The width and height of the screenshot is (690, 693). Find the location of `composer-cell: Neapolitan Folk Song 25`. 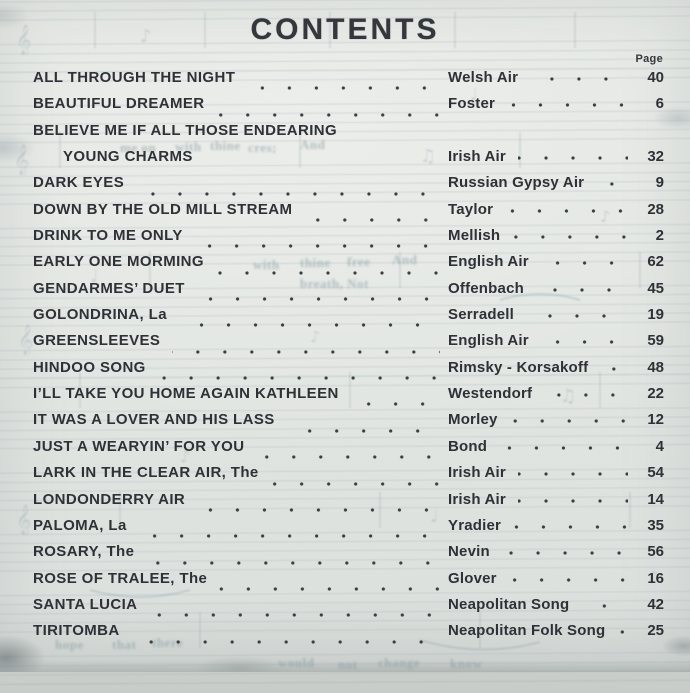

composer-cell: Neapolitan Folk Song 25 is located at coordinates (556, 630).